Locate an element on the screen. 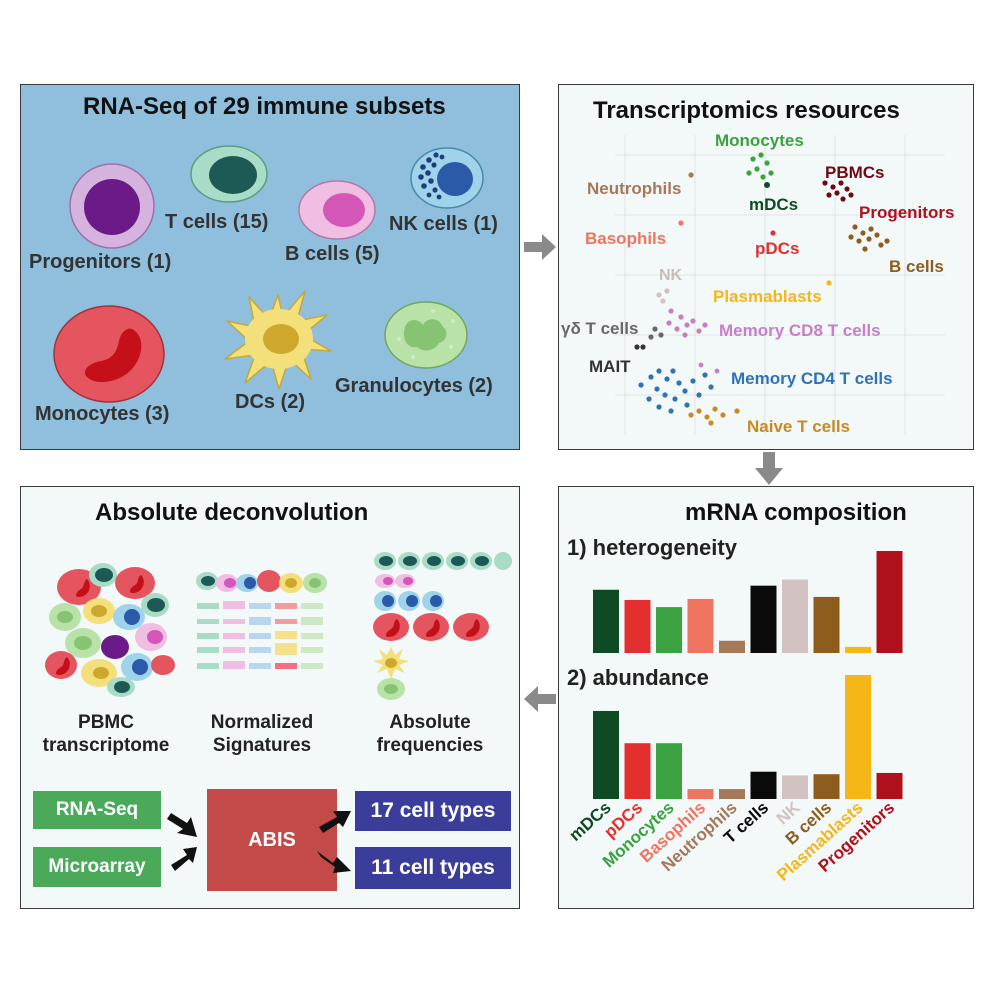 Image resolution: width=996 pixels, height=996 pixels. input-microarray-box: Microarray is located at coordinates (97, 867).